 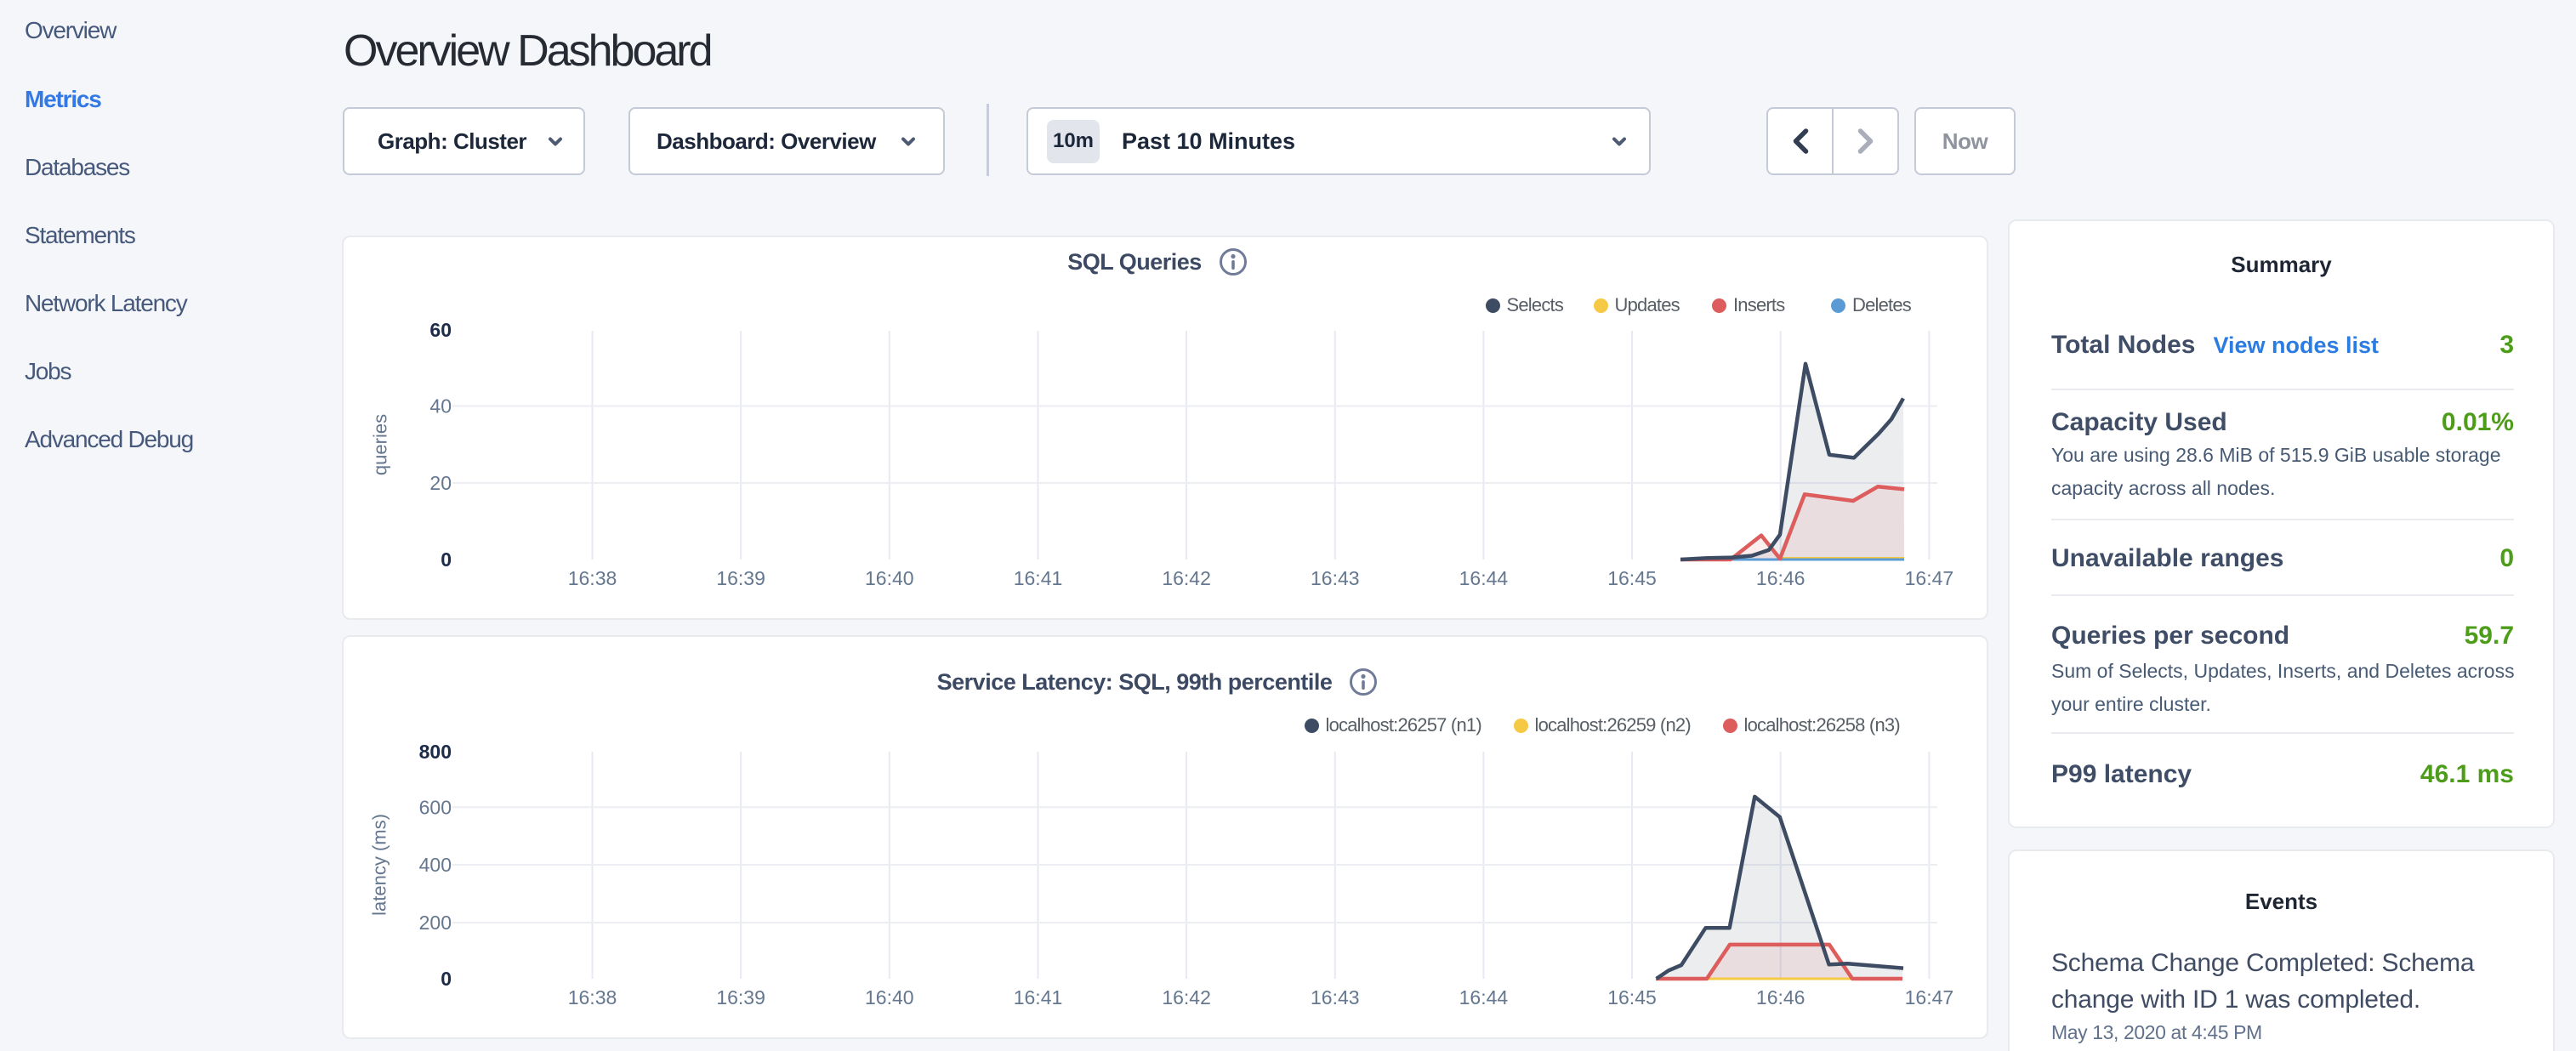 What do you see at coordinates (440, 406) in the screenshot?
I see `svg-text: 40` at bounding box center [440, 406].